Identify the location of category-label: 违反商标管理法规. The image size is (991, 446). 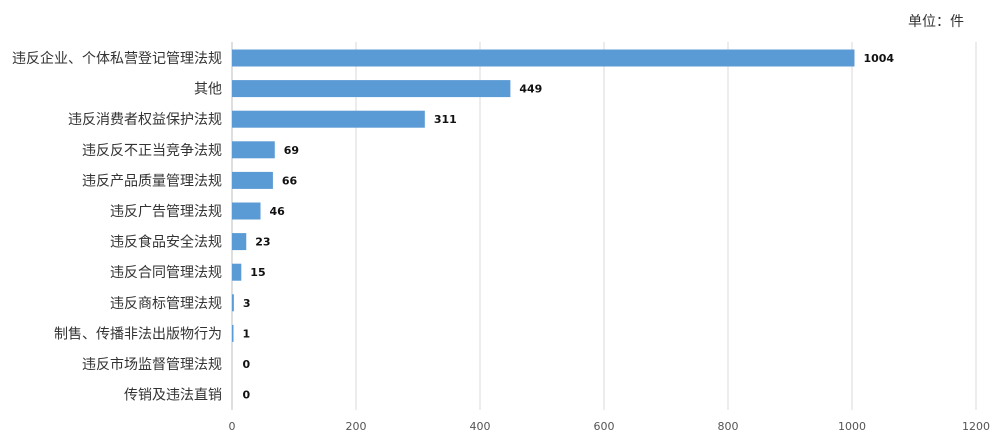
(166, 304).